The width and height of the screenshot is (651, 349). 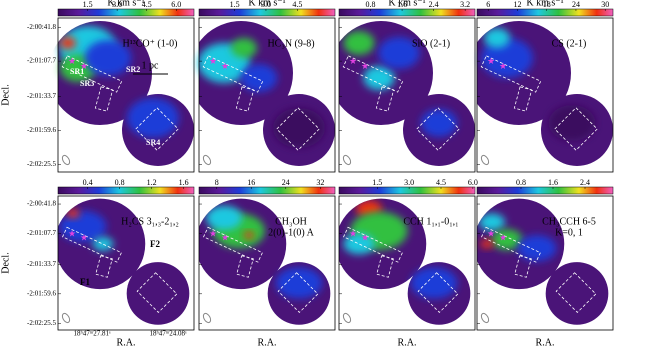 What do you see at coordinates (251, 182) in the screenshot?
I see `colorbar-tick-label: 16` at bounding box center [251, 182].